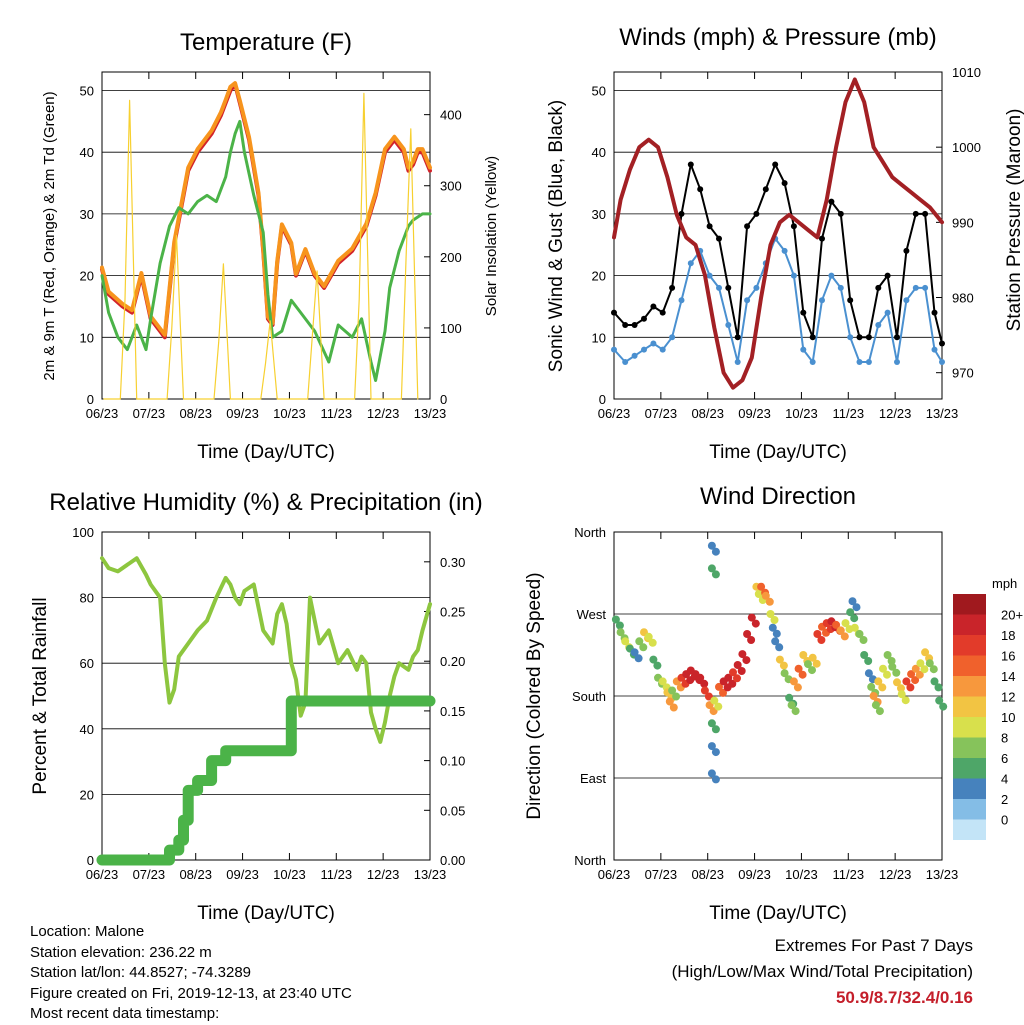  What do you see at coordinates (556, 236) in the screenshot?
I see `winds-ylabel-left: Sonic Wind & Gust (Blue, Black)` at bounding box center [556, 236].